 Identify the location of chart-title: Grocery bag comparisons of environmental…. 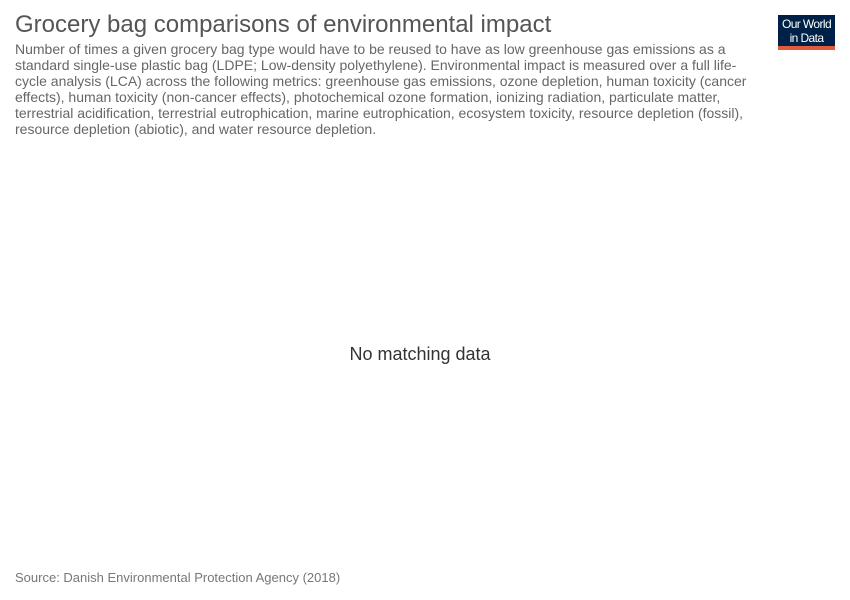
(283, 24).